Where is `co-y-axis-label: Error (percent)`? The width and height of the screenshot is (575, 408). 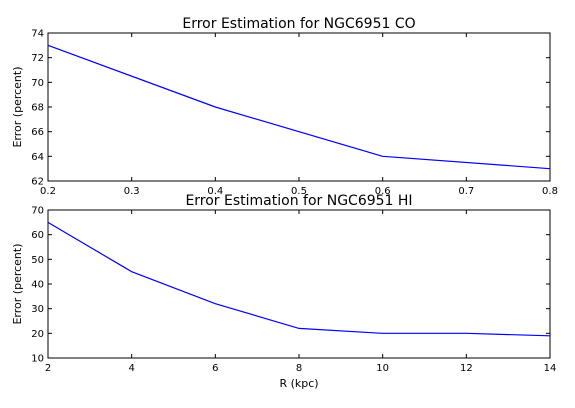
co-y-axis-label: Error (percent) is located at coordinates (17, 106).